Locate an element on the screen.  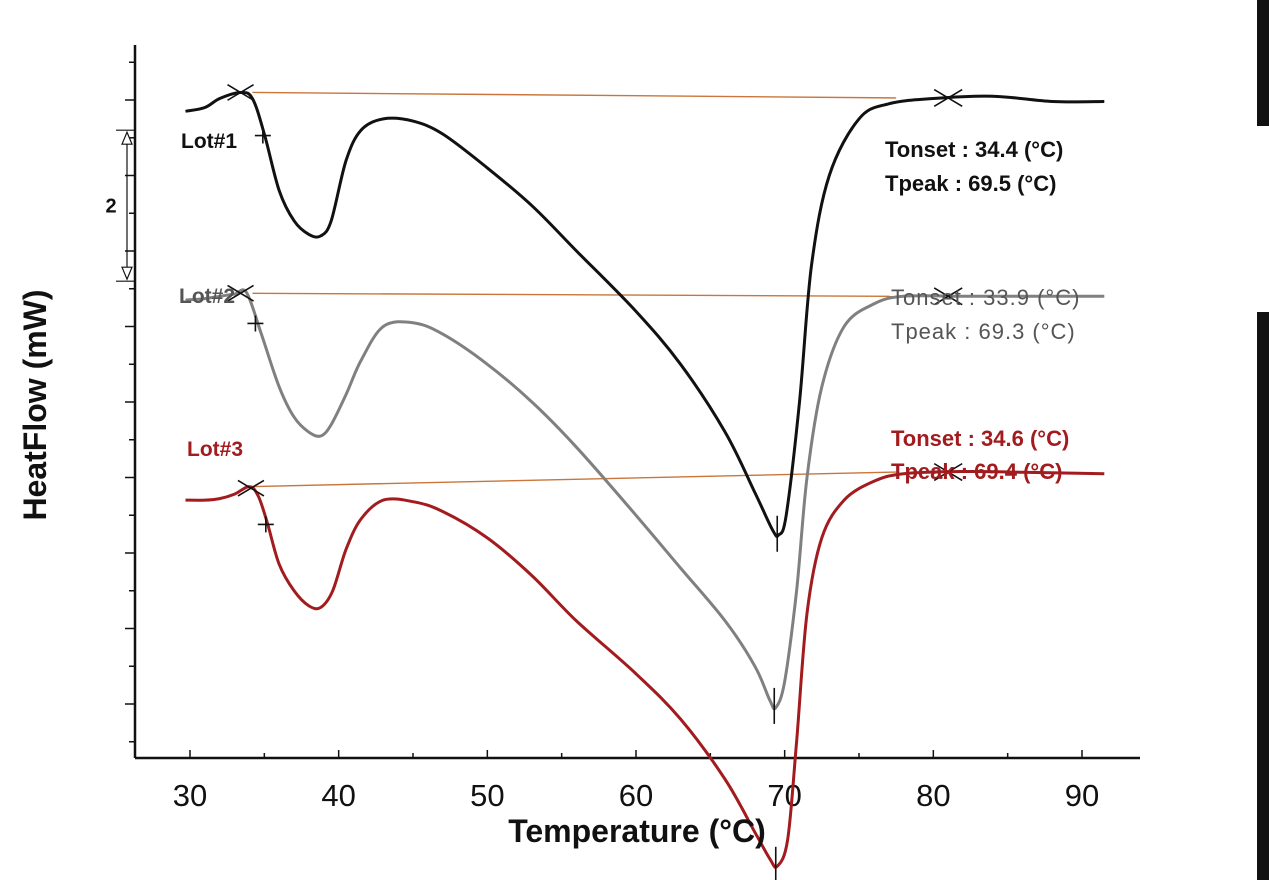
series-label: Lot#2 is located at coordinates (207, 296).